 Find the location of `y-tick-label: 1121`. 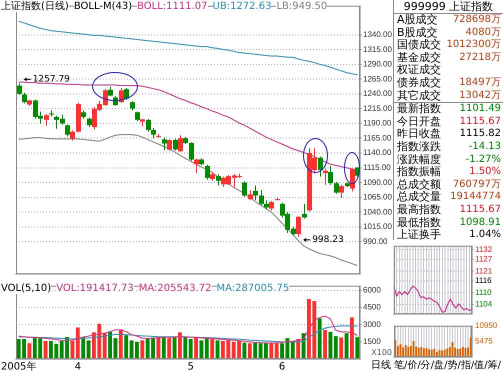

y-tick-label: 1121 is located at coordinates (484, 271).